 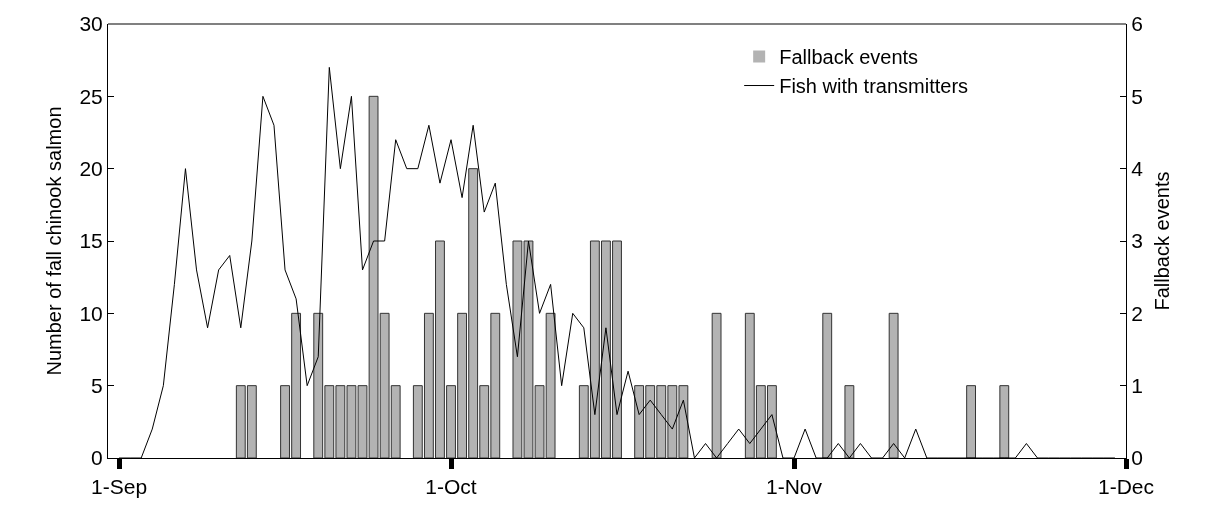 What do you see at coordinates (97, 458) in the screenshot?
I see `y-tick-label: 0` at bounding box center [97, 458].